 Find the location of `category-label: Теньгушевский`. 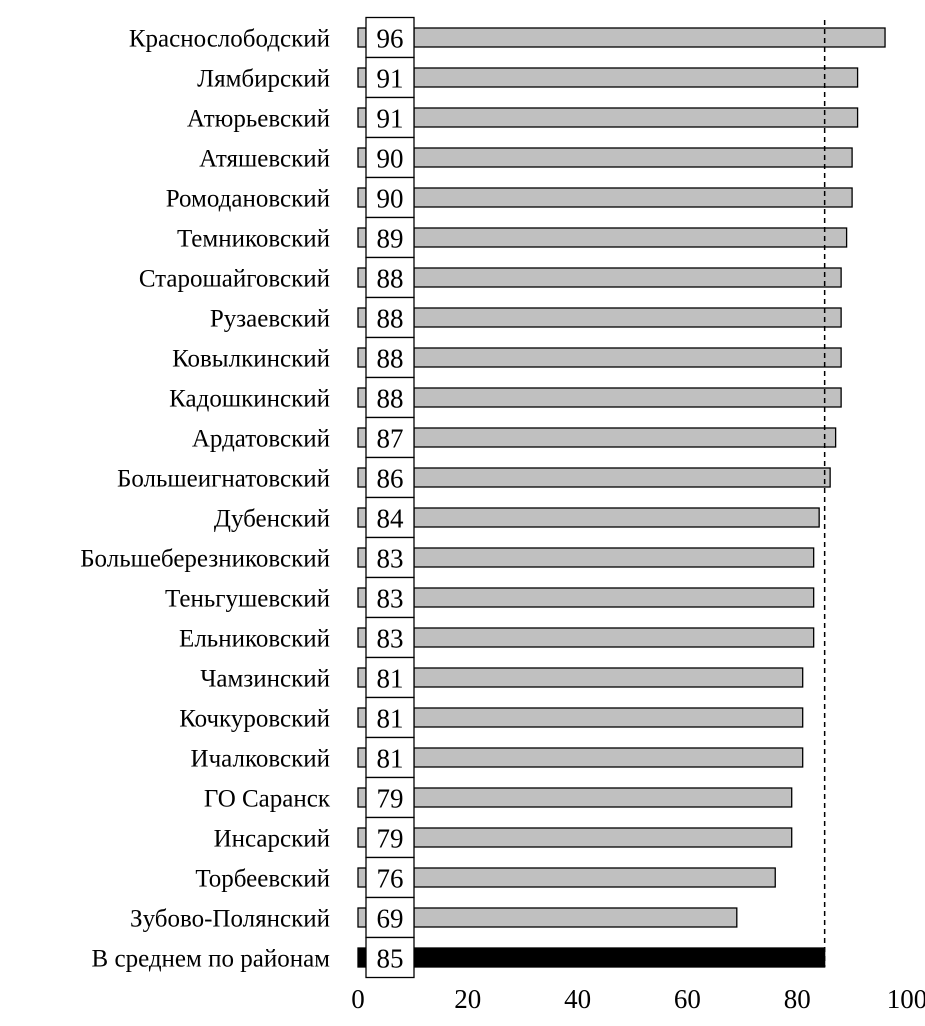

category-label: Теньгушевский is located at coordinates (247, 599).